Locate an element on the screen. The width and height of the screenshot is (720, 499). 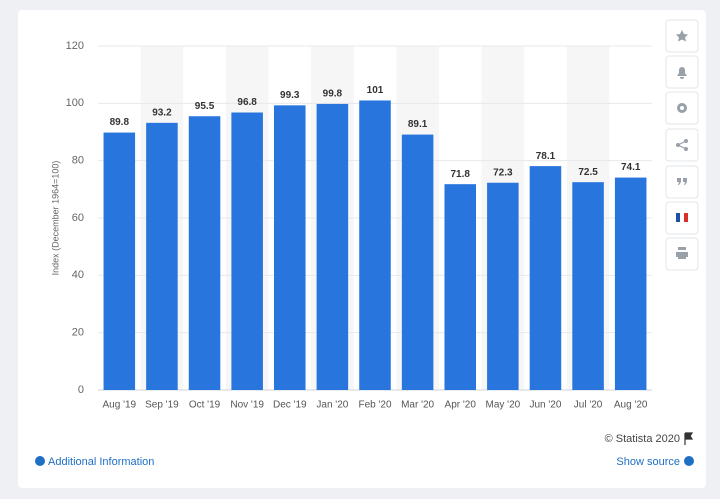
value-label: 78.1 is located at coordinates (546, 156).